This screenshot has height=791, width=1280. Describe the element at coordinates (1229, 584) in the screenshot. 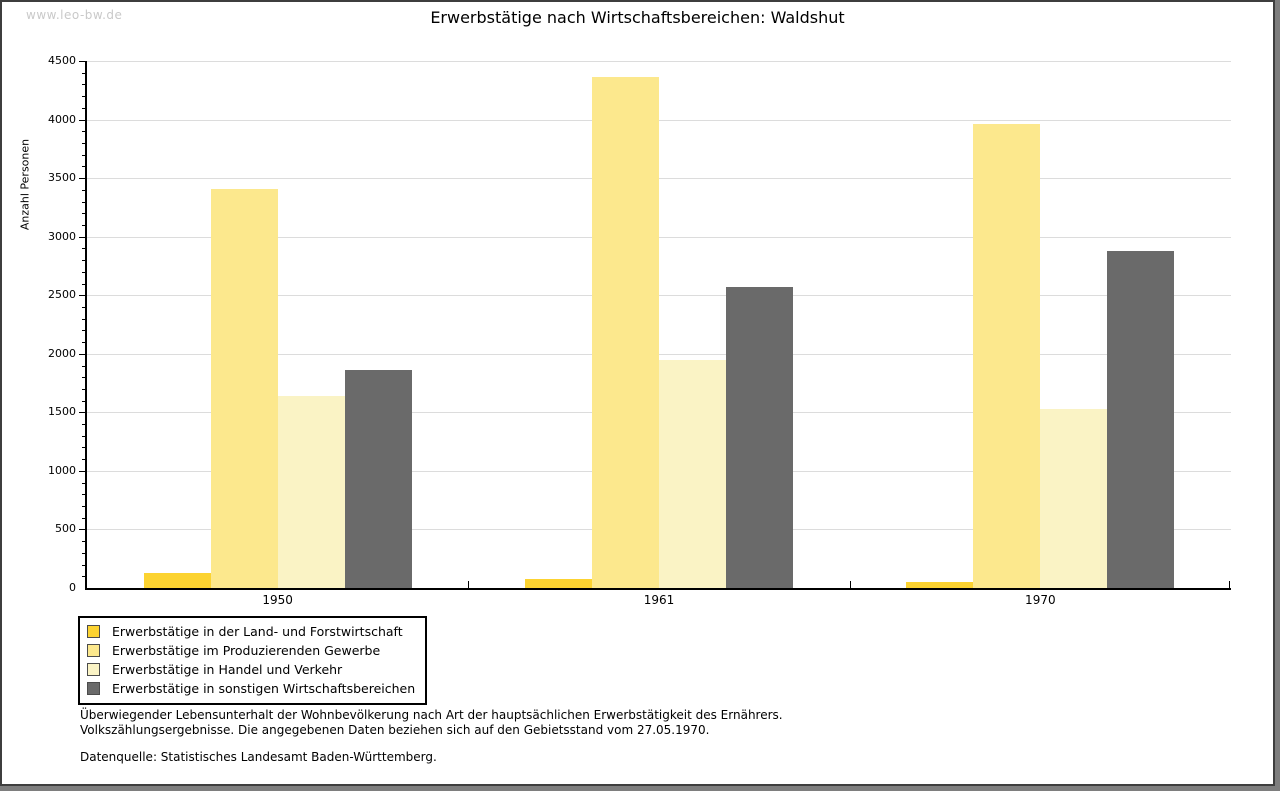

I see `x-axis-end-tick` at that location.